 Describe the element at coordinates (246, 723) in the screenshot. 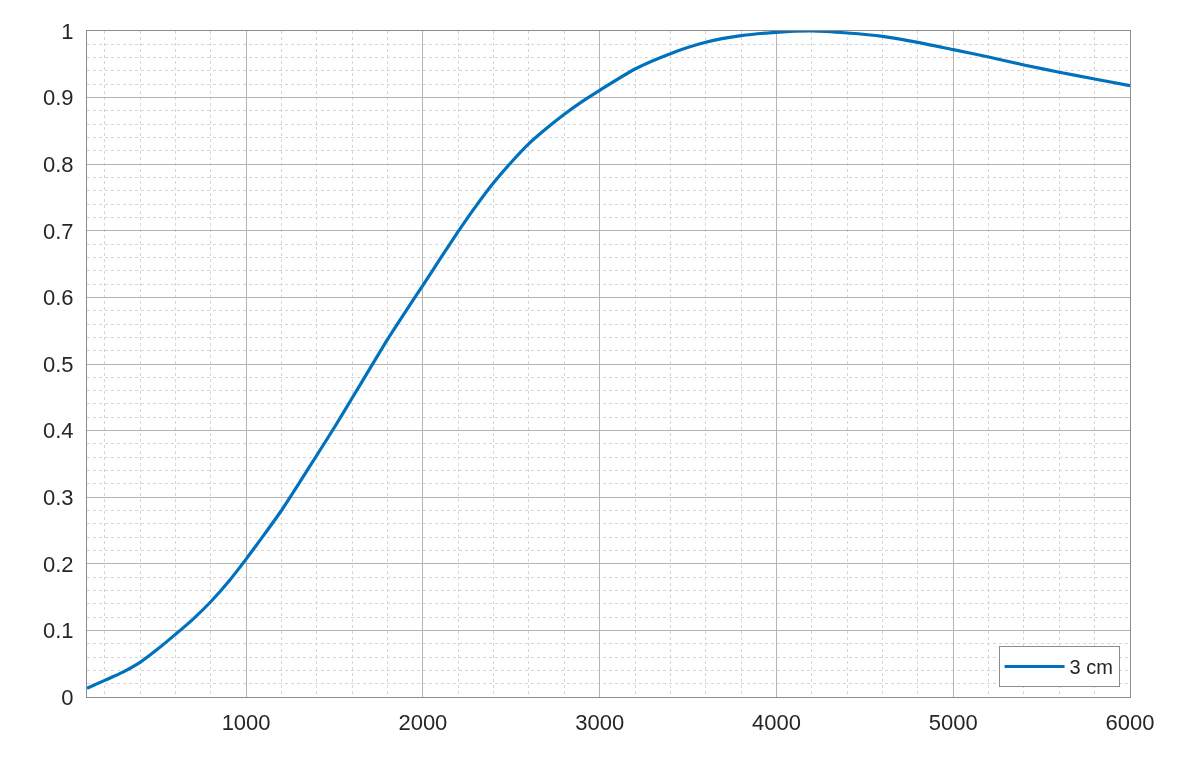

I see `x-tick-label: 1000` at that location.